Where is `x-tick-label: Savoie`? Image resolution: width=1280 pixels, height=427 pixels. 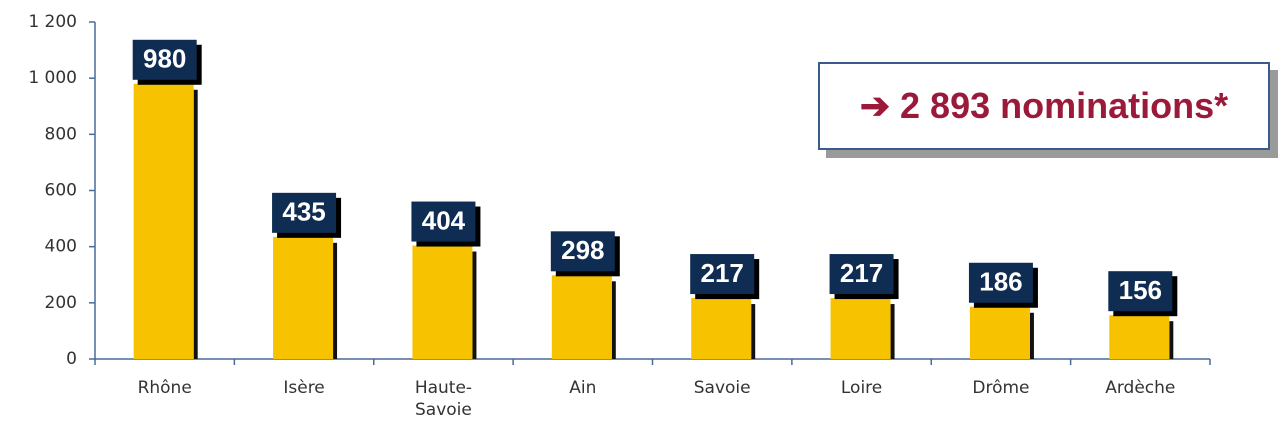 x-tick-label: Savoie is located at coordinates (722, 388).